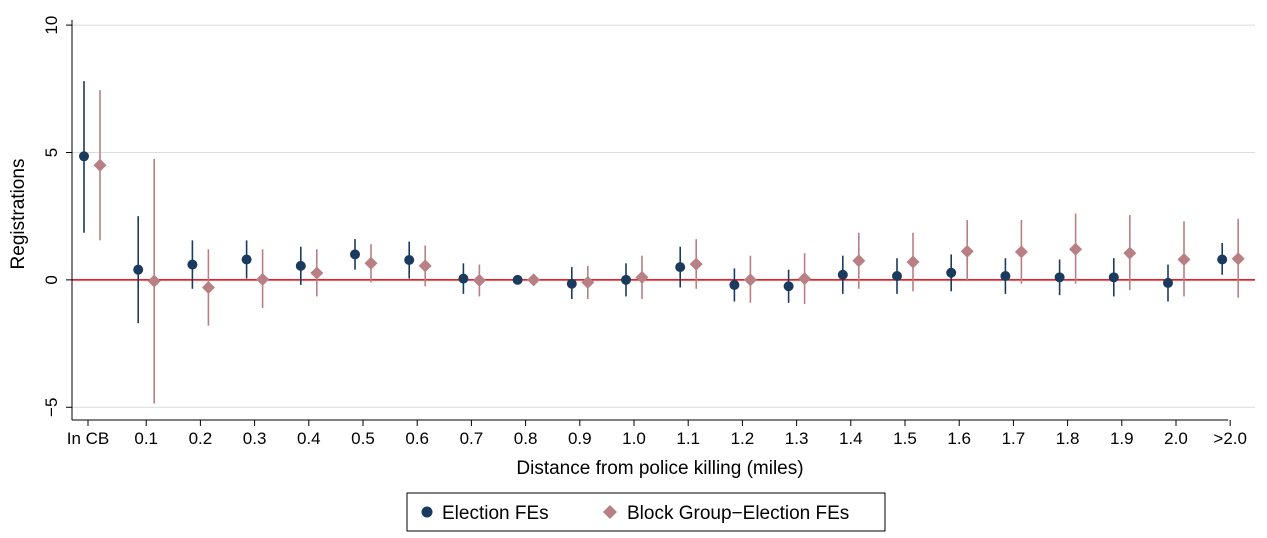 Image resolution: width=1267 pixels, height=538 pixels. Describe the element at coordinates (688, 438) in the screenshot. I see `x-tick-label: 1.1` at that location.